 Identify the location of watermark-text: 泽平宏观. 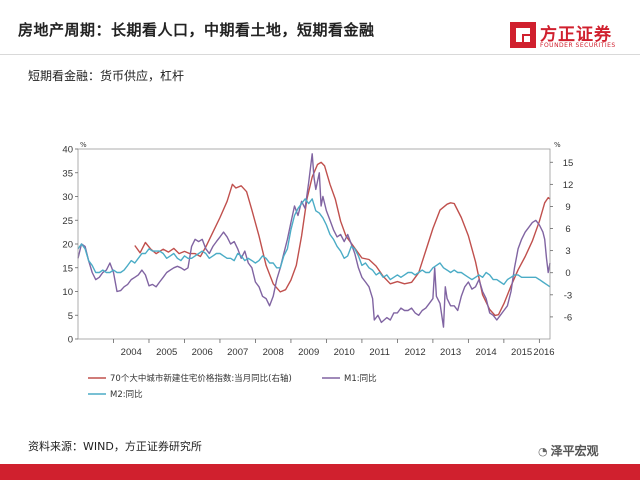
(574, 451).